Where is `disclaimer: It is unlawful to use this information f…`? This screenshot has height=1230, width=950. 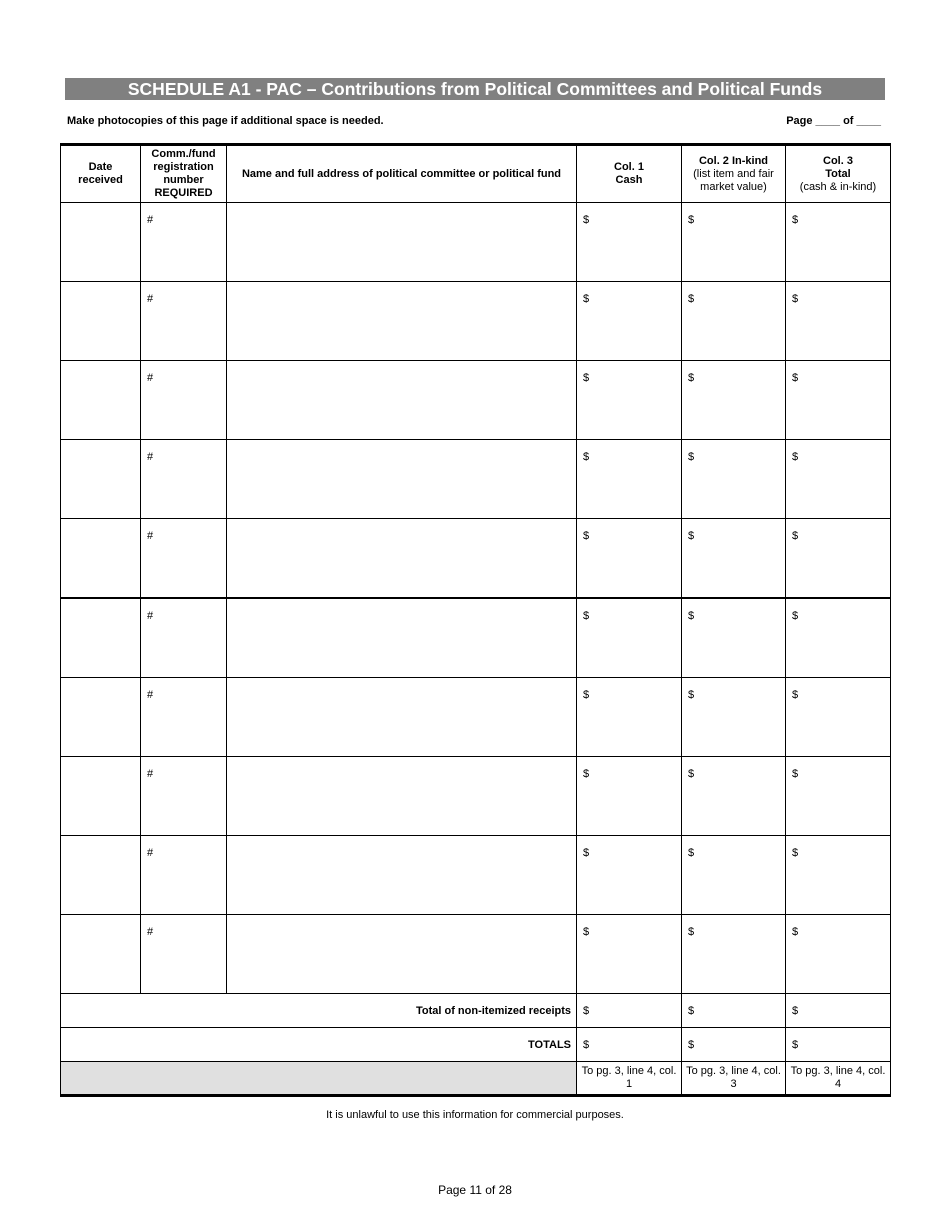 disclaimer: It is unlawful to use this information f… is located at coordinates (475, 1115).